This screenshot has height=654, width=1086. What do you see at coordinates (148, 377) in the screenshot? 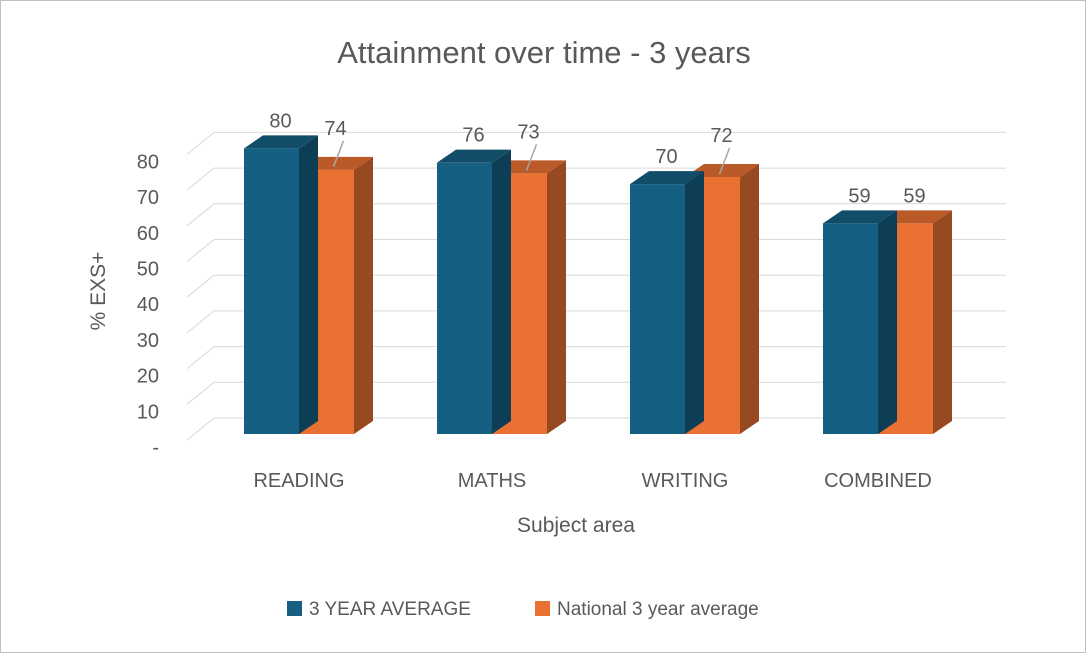
I see `y-tick-label: 20` at bounding box center [148, 377].